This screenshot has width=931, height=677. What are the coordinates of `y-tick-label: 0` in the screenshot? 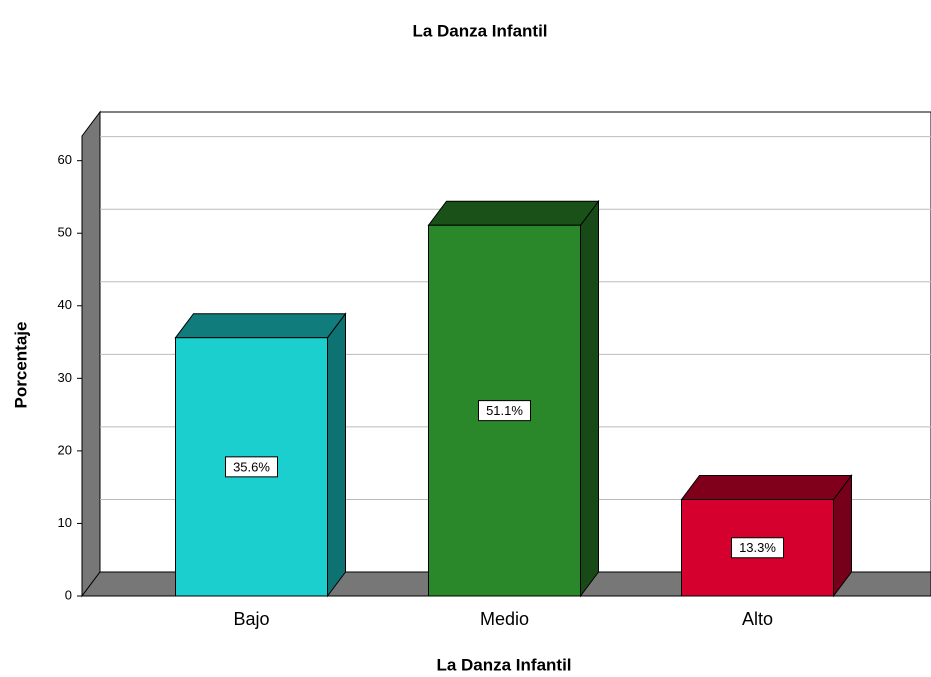 It's located at (68, 594).